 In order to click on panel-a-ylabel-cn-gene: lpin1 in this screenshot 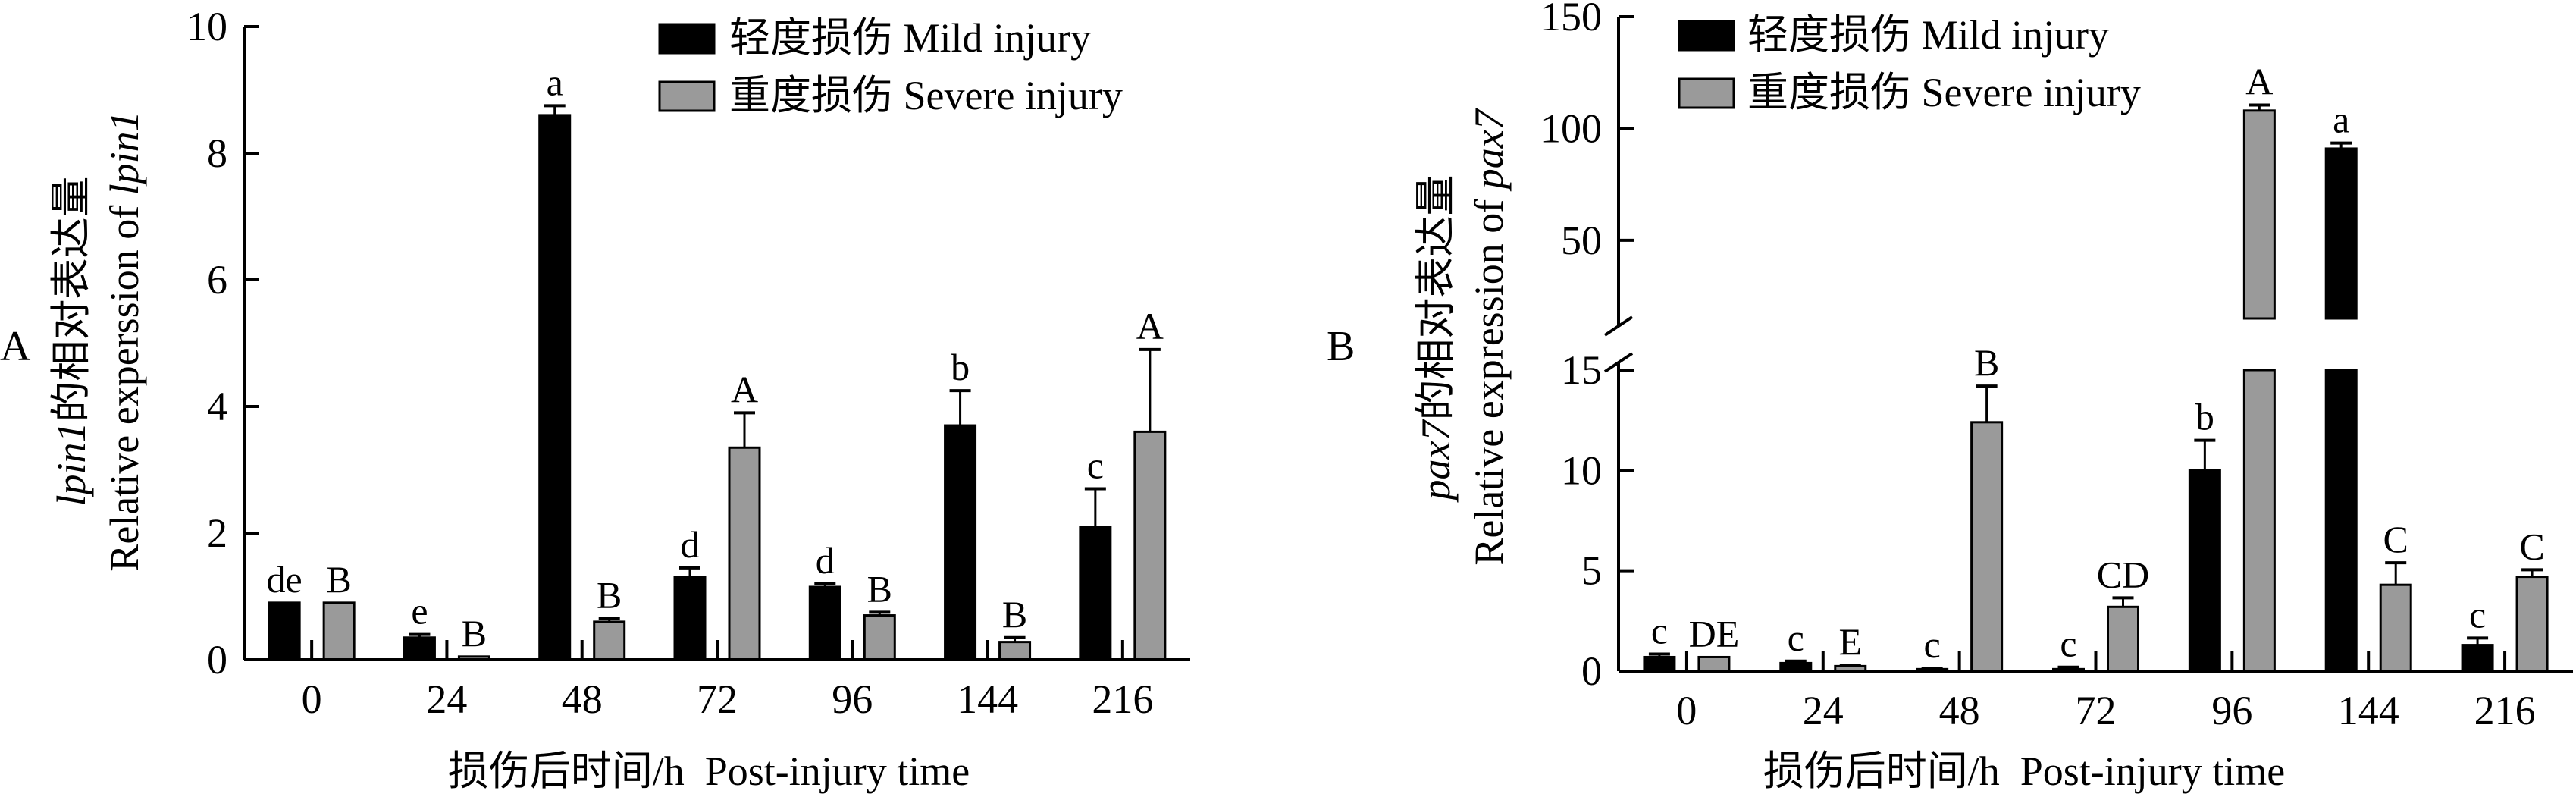, I will do `click(71, 464)`.